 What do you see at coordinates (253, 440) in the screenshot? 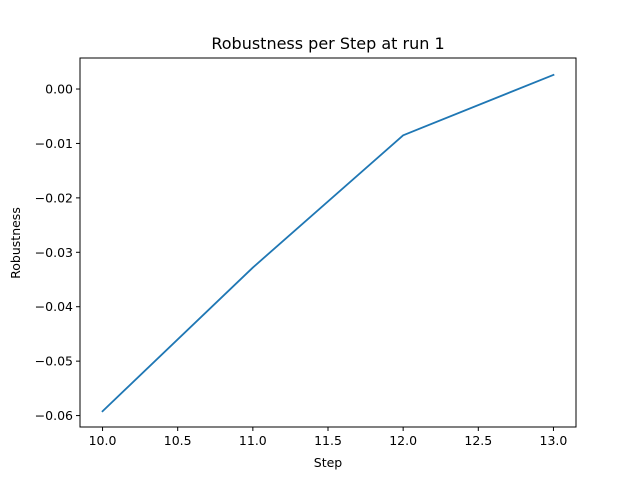
I see `x-tick-label: 11.0` at bounding box center [253, 440].